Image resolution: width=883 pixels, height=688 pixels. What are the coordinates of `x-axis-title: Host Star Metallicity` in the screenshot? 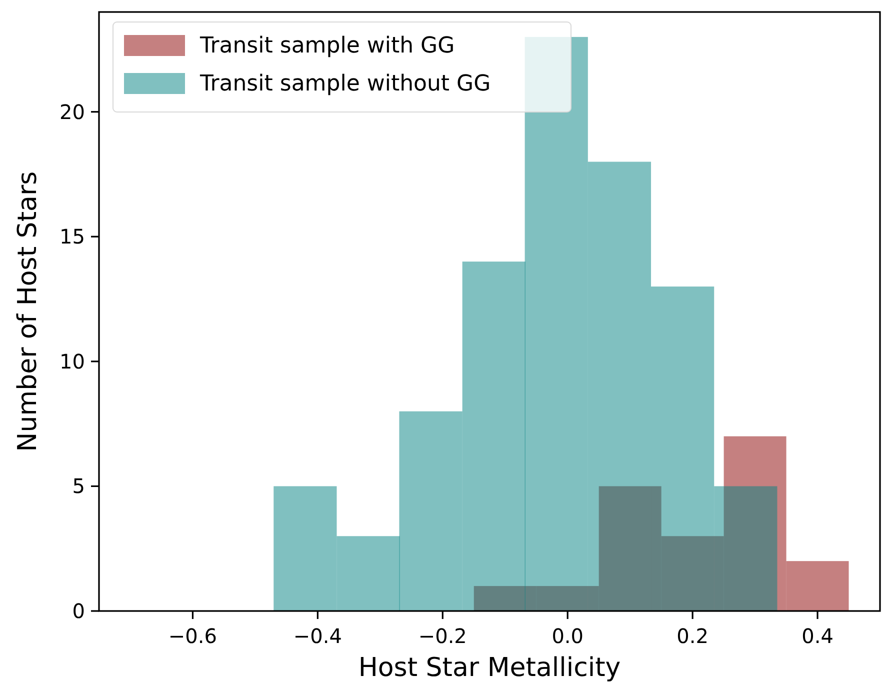 It's located at (489, 668).